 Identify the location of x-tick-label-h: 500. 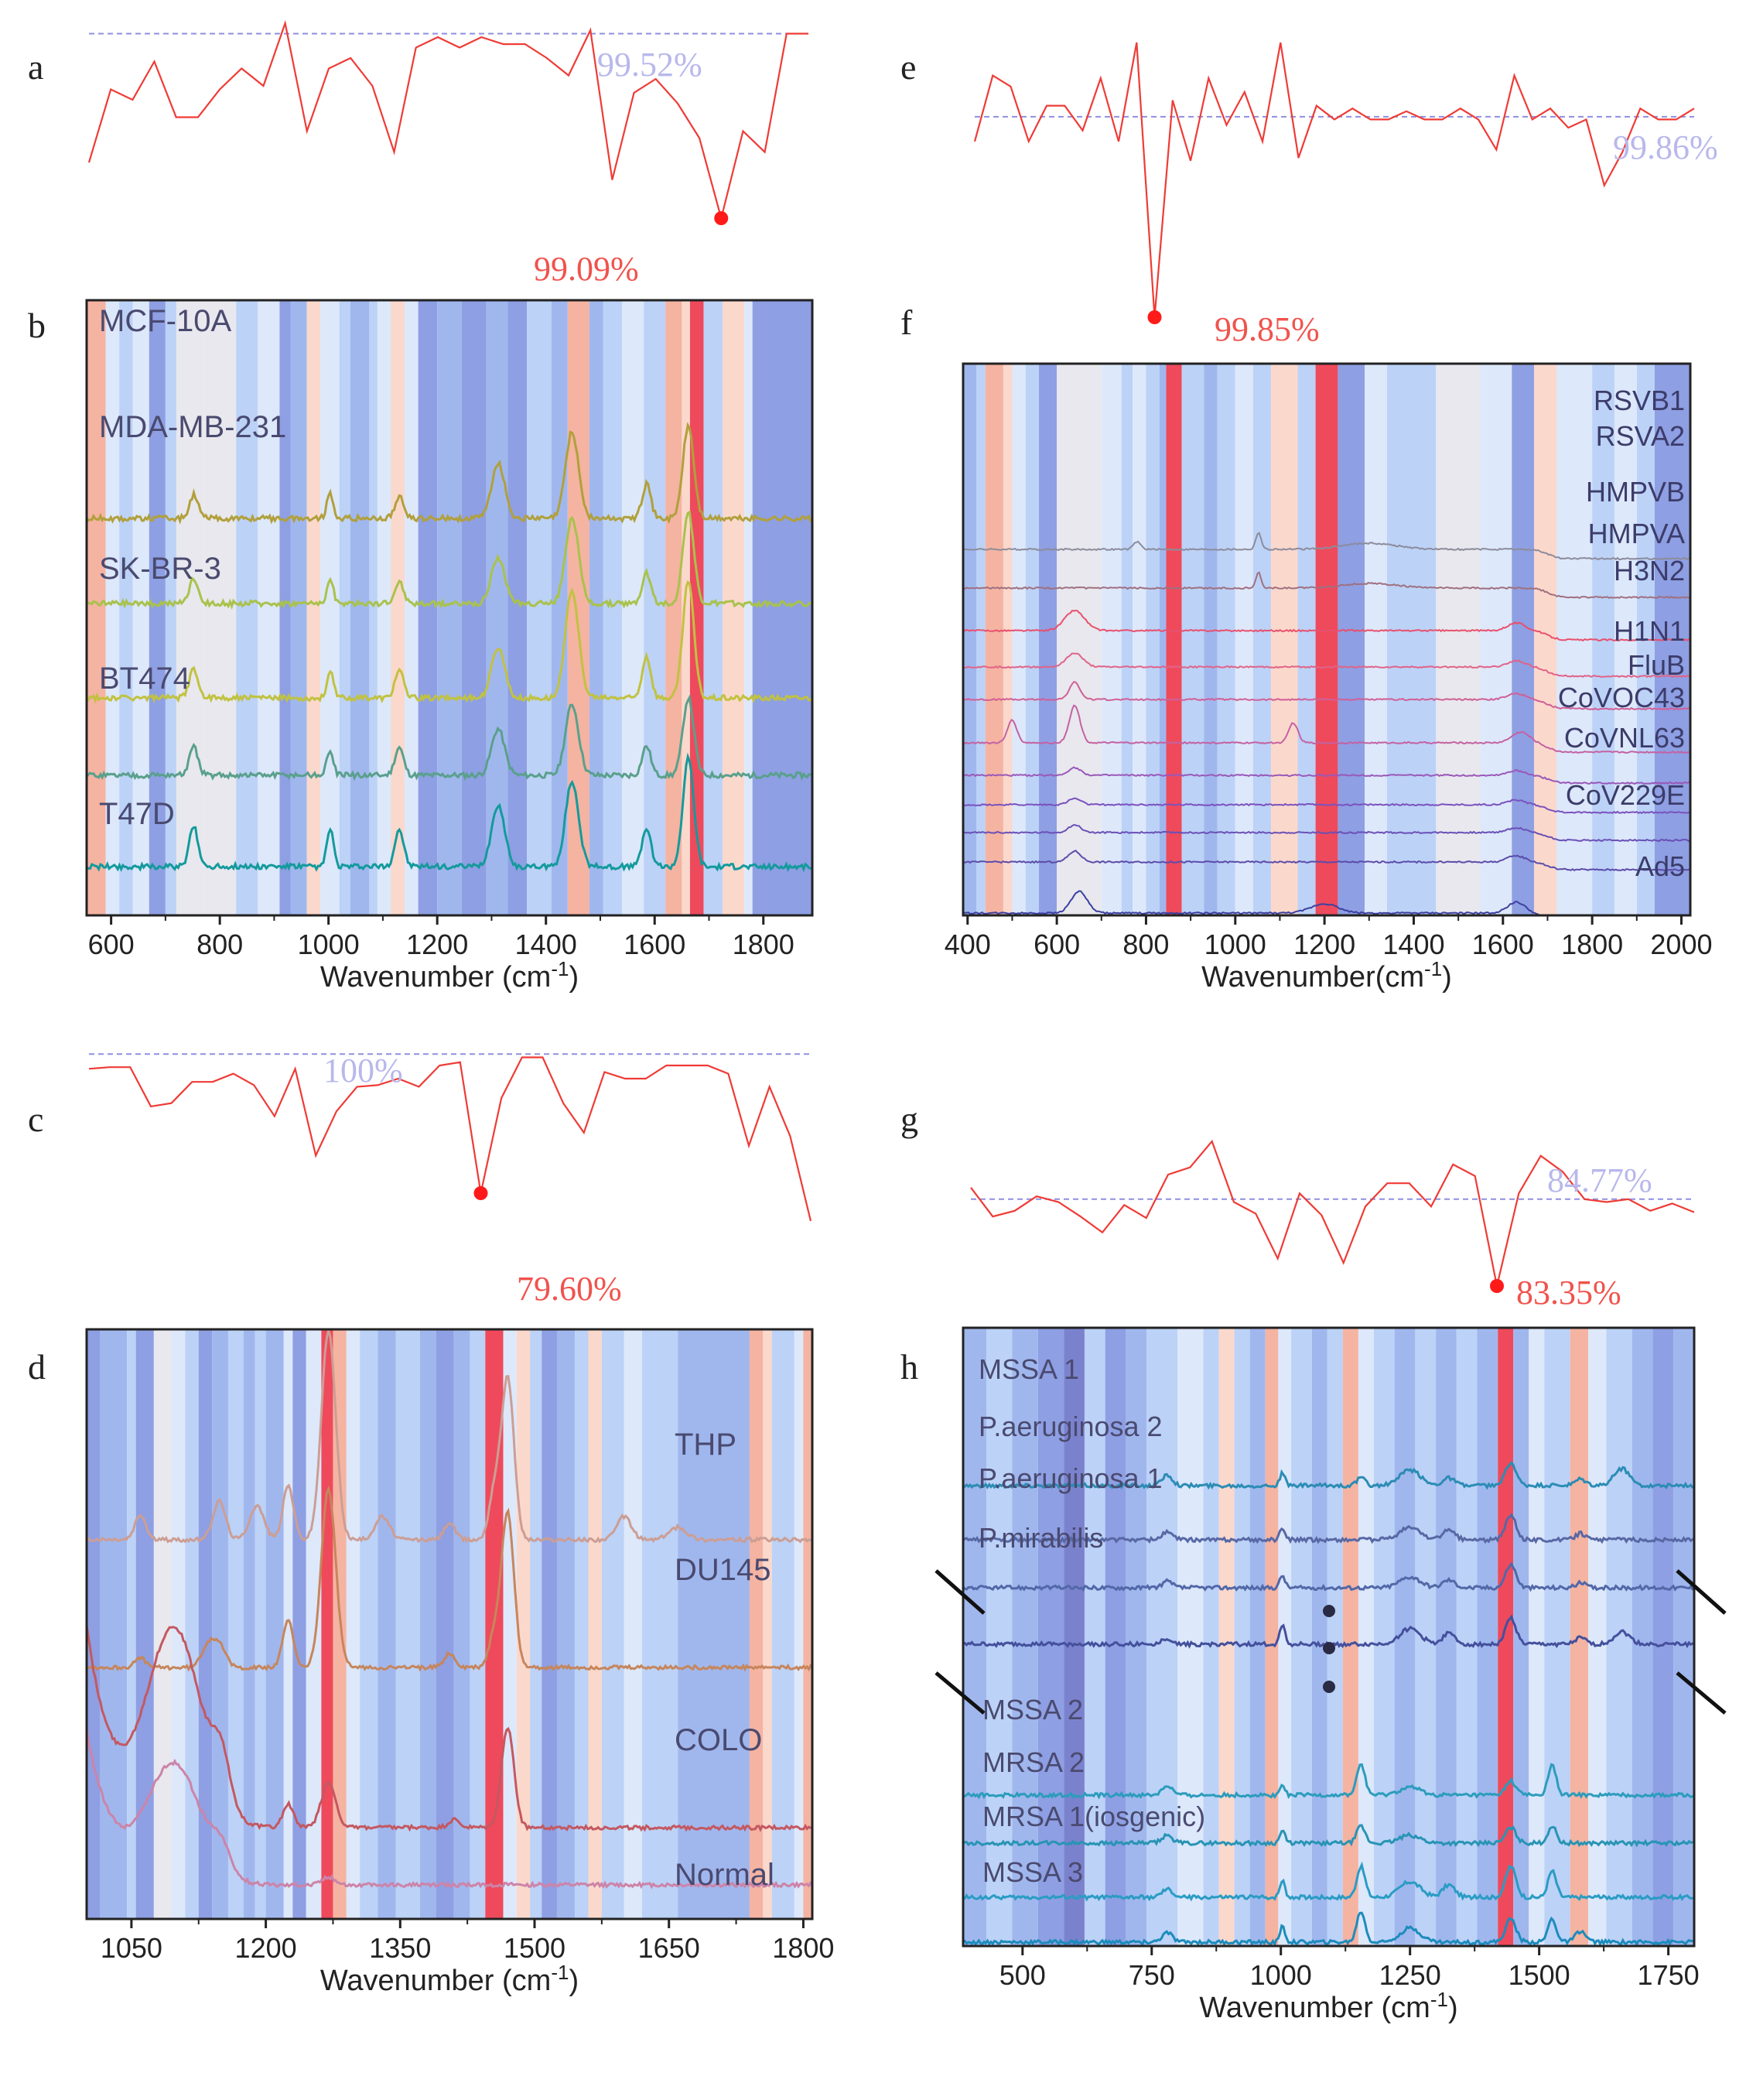
(1022, 1975).